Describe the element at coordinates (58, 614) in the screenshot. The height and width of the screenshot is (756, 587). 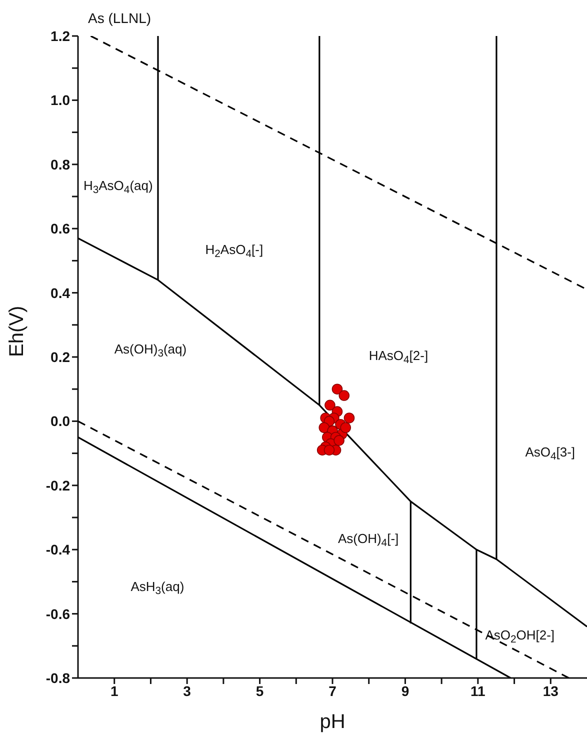
I see `y-tick-label: -0.6` at that location.